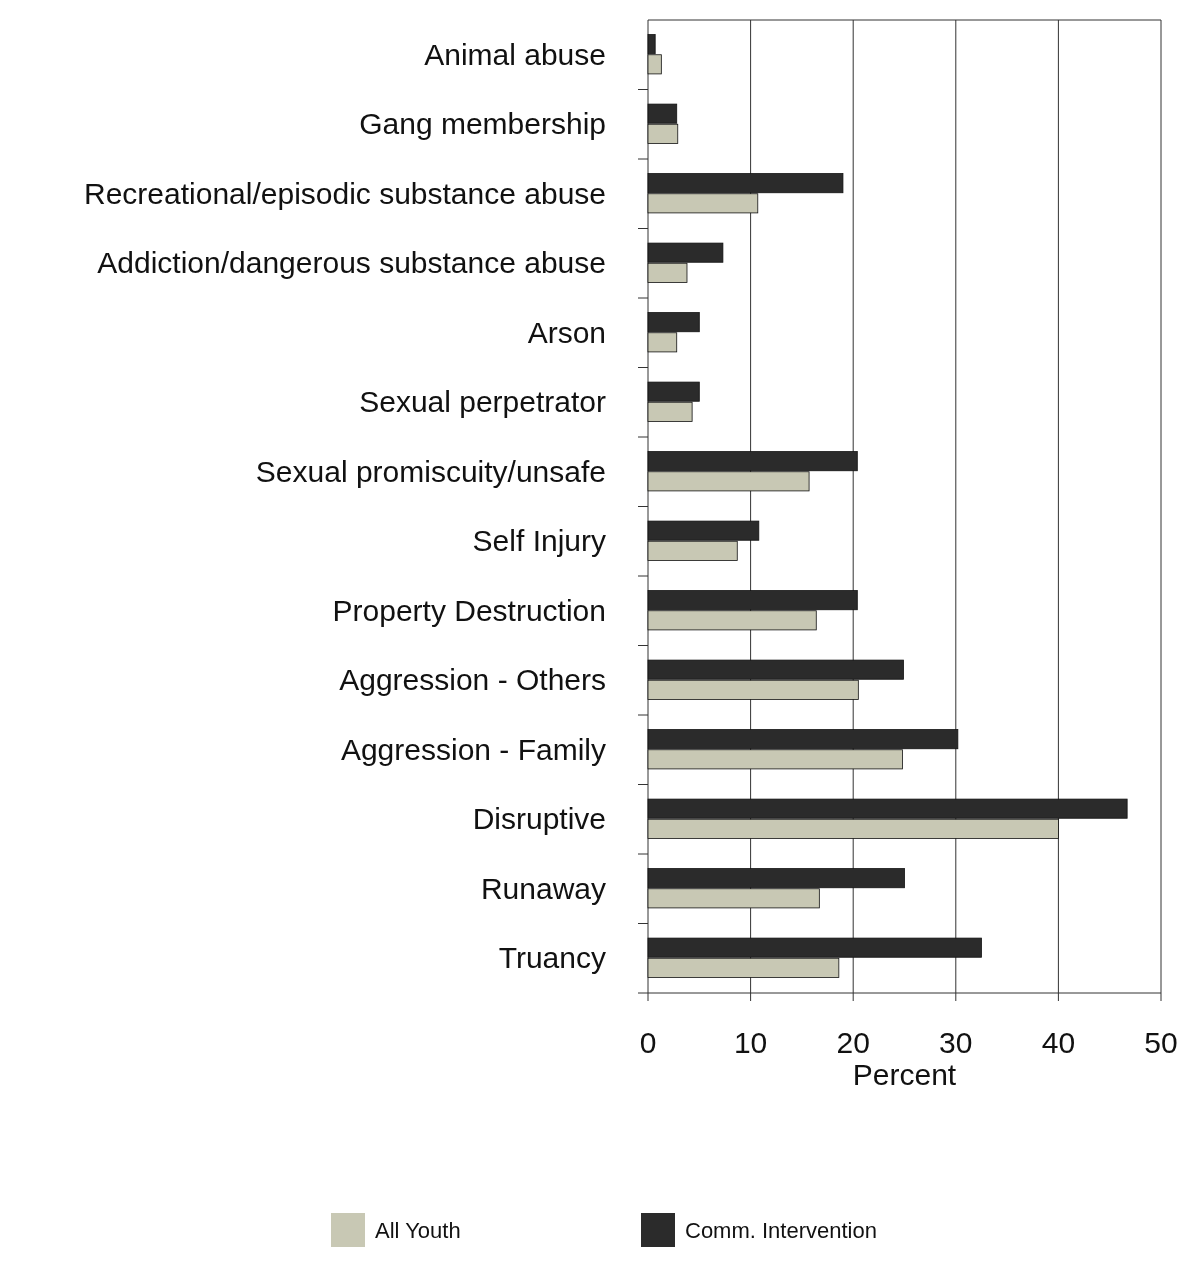 The height and width of the screenshot is (1269, 1185). What do you see at coordinates (539, 541) in the screenshot?
I see `y-tick-label: Self Injury` at bounding box center [539, 541].